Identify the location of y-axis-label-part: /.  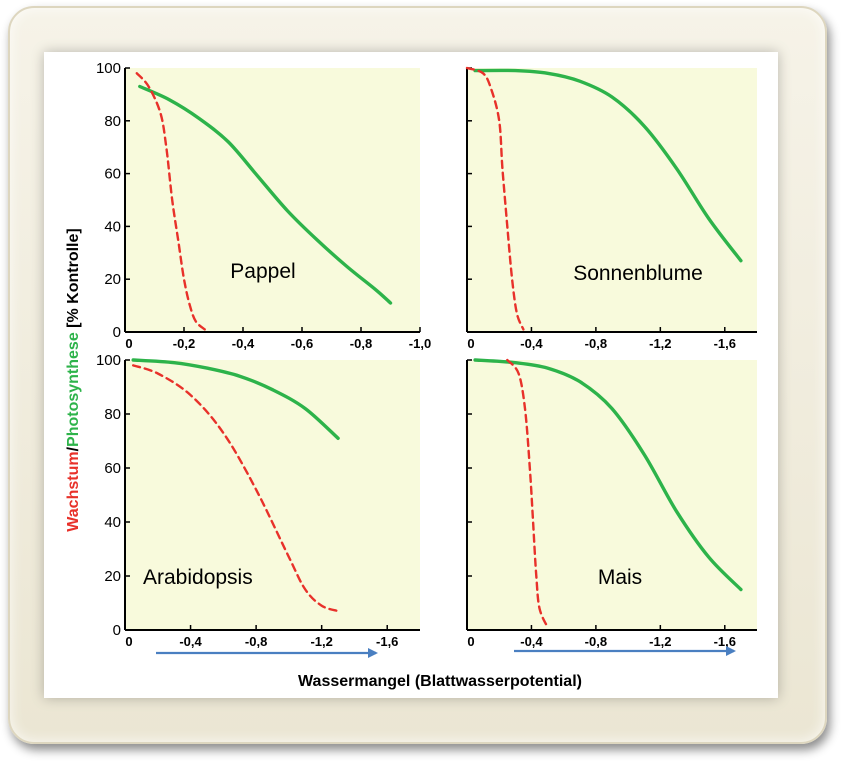
(73, 448).